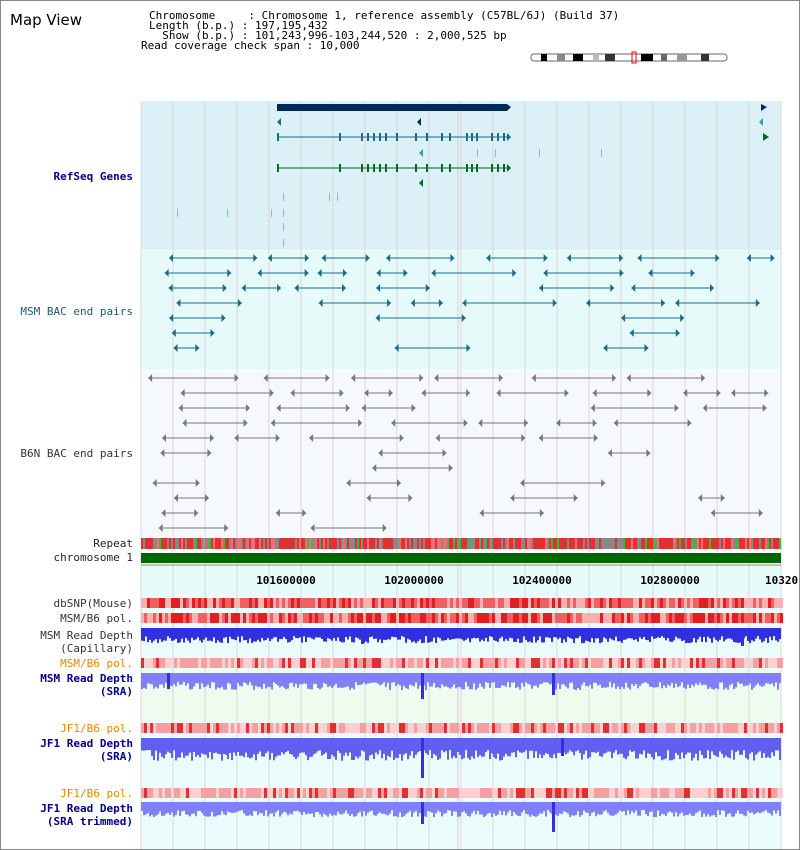 The image size is (800, 850). What do you see at coordinates (93, 603) in the screenshot?
I see `dbsnp-label: dbSNP(Mouse)` at bounding box center [93, 603].